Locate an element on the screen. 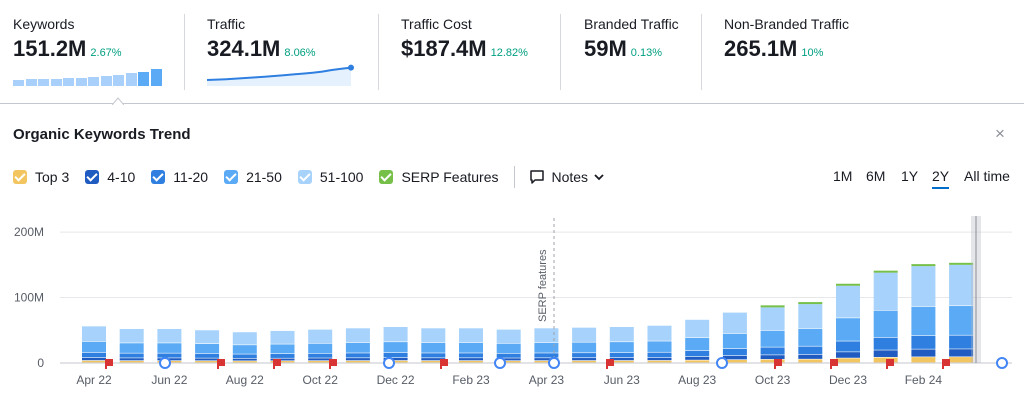 The width and height of the screenshot is (1024, 403). legend-51-100: 51-100 is located at coordinates (330, 177).